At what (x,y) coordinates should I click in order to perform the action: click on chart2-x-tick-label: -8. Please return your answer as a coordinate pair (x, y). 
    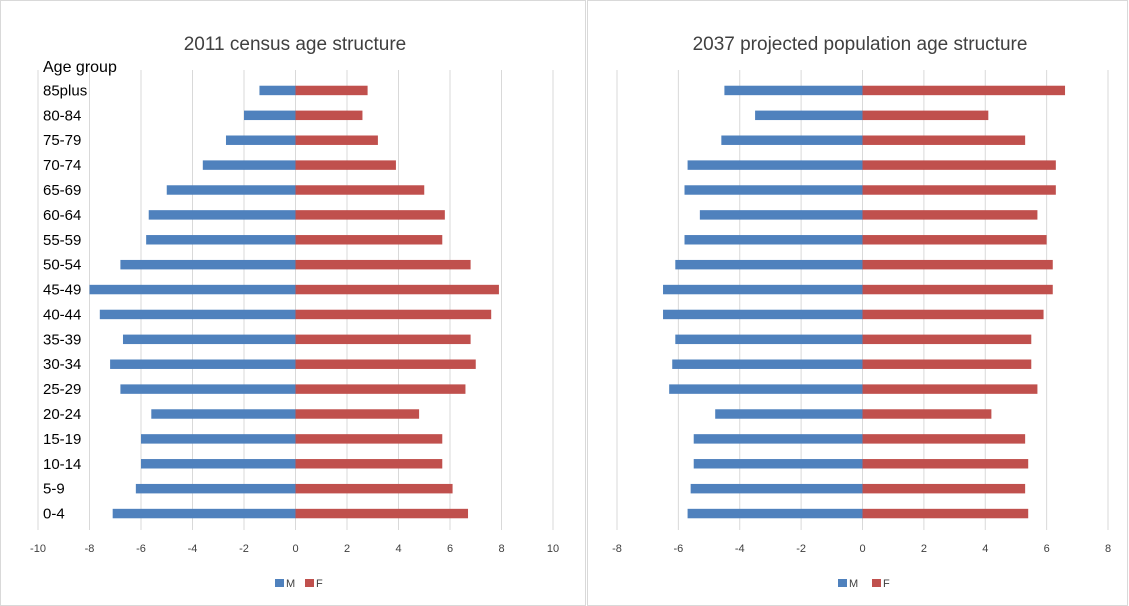
    Looking at the image, I should click on (617, 549).